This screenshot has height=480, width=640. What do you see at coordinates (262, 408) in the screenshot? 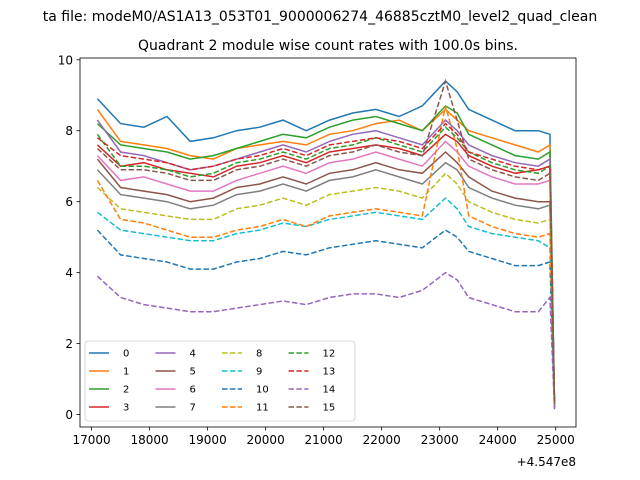
I see `legend-label-11: 11` at bounding box center [262, 408].